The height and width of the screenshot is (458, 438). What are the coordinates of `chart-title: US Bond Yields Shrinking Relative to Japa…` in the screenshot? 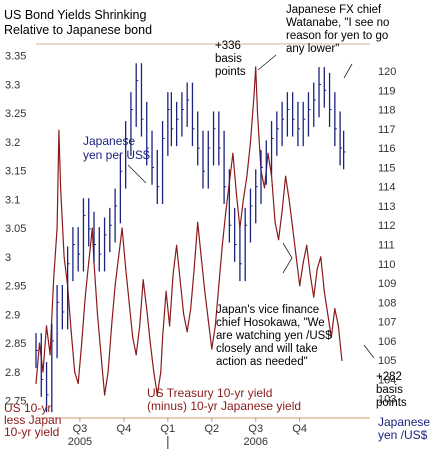 It's located at (78, 22).